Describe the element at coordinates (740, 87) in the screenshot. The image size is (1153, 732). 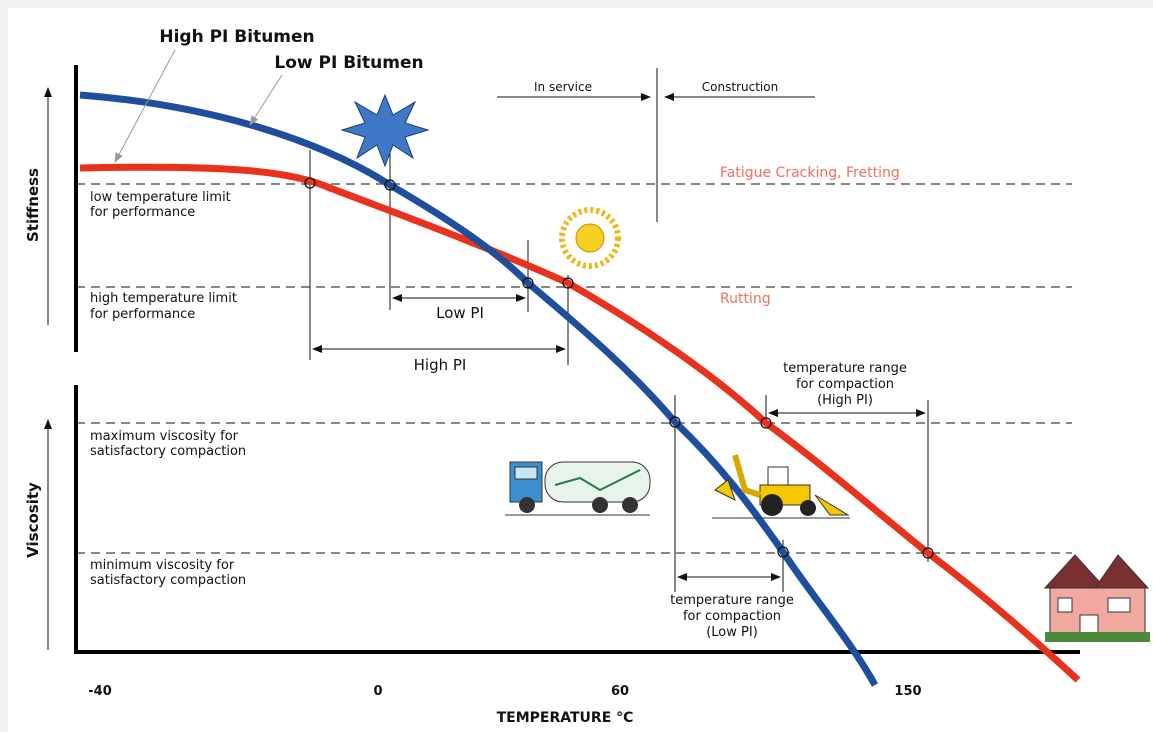
I see `construction: Construction` at that location.